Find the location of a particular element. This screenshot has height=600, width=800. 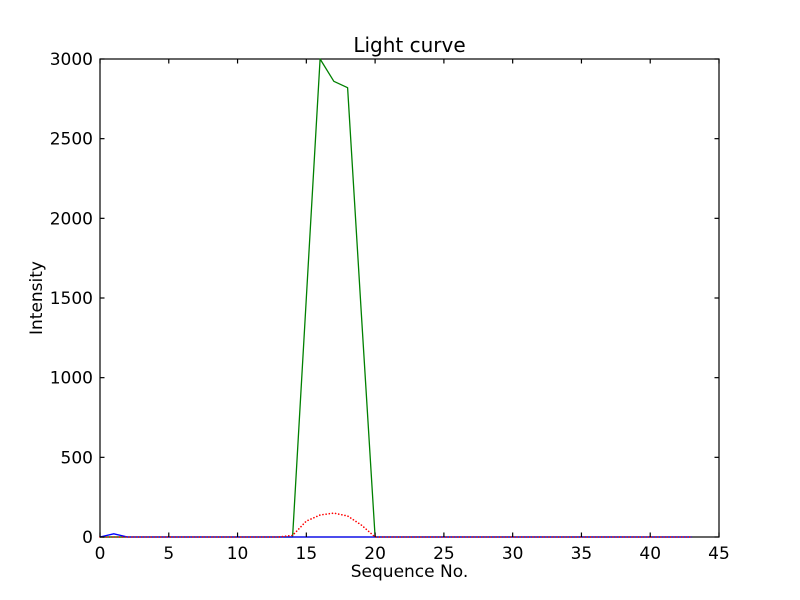

x-tick-label: 45 is located at coordinates (719, 554).